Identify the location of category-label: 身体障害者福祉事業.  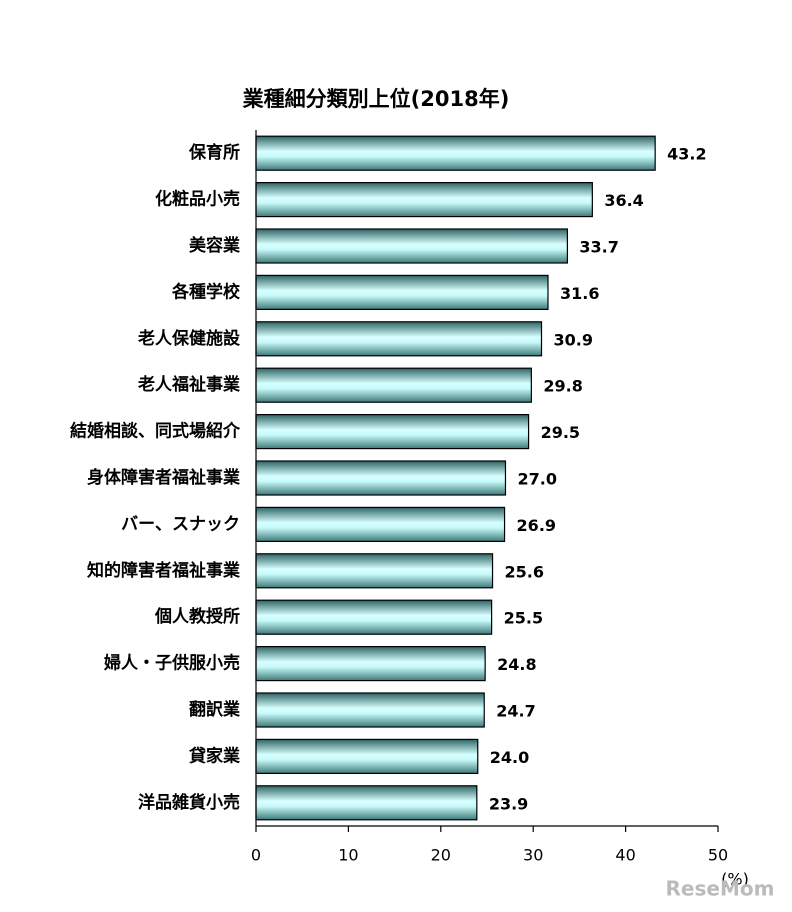
(163, 477).